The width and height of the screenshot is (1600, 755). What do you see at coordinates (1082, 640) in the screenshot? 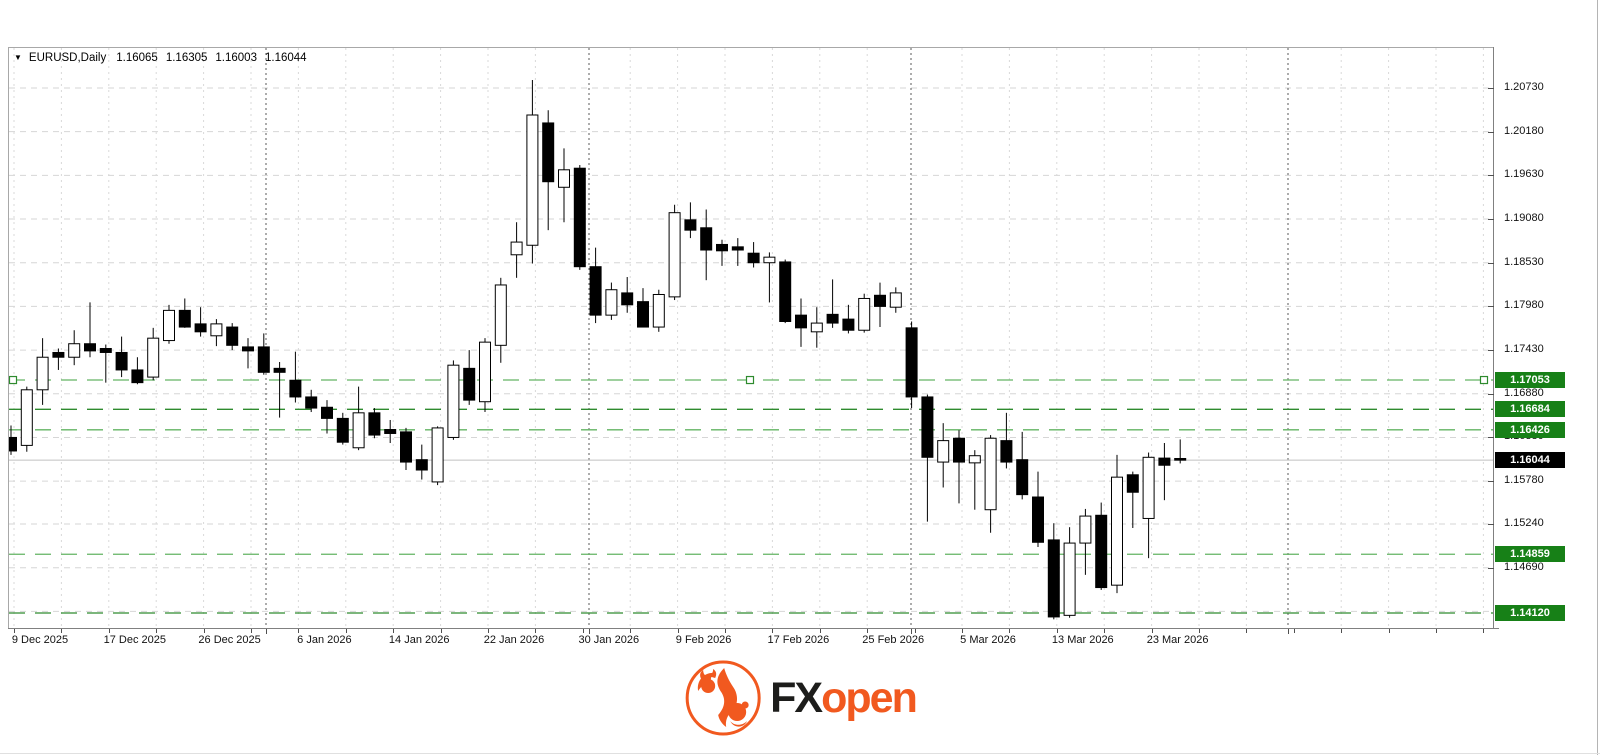
I see `time-axis-label: 13 Mar 2026` at bounding box center [1082, 640].